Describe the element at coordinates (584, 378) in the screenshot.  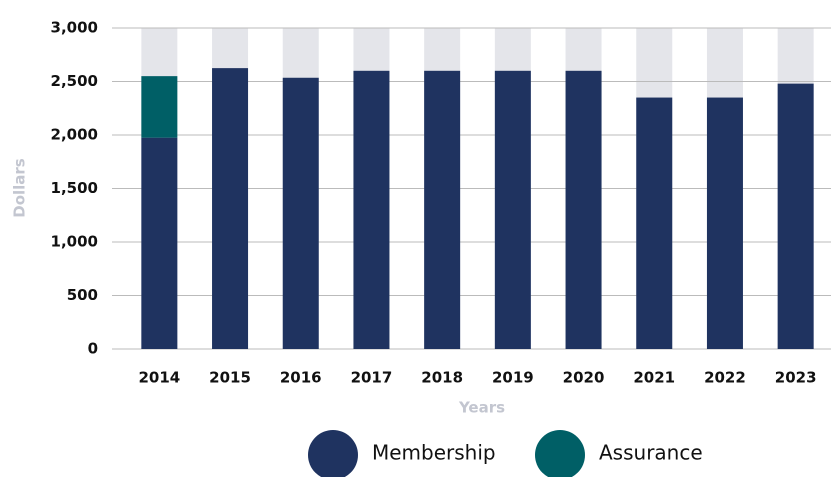
I see `x-tick-label: 2020` at that location.